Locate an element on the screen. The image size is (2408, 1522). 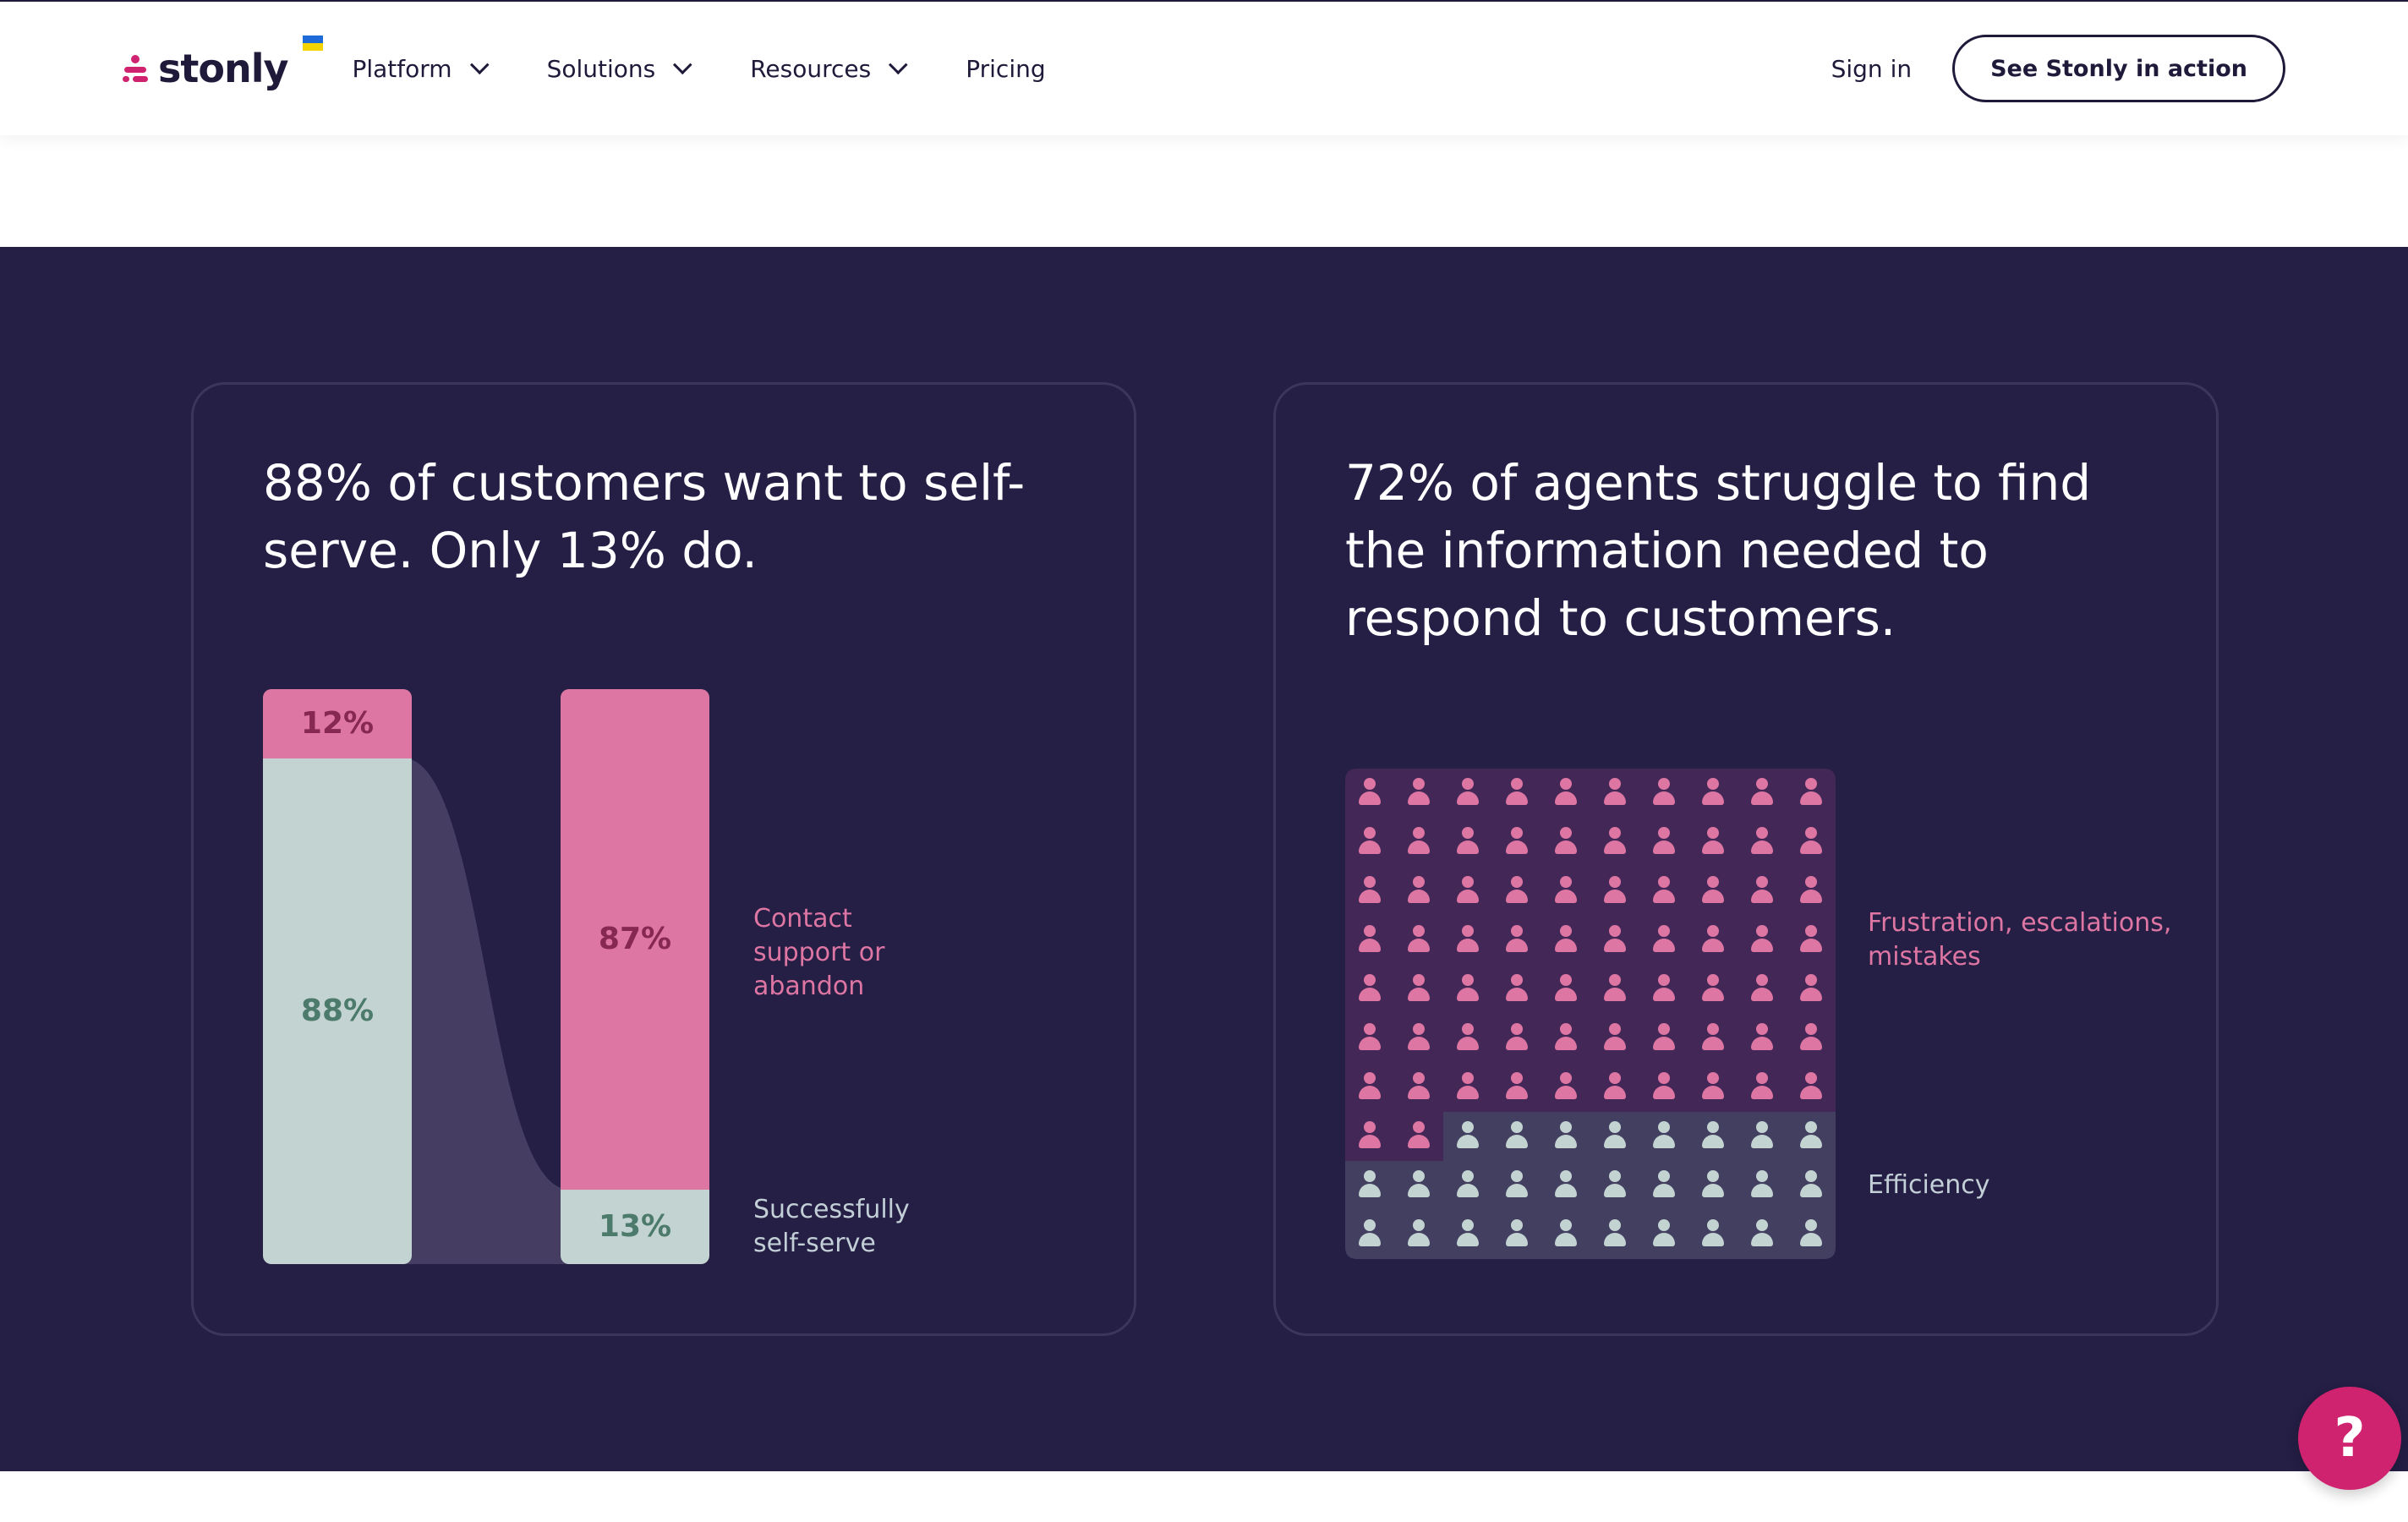
nav-resources: Resources is located at coordinates (829, 69).